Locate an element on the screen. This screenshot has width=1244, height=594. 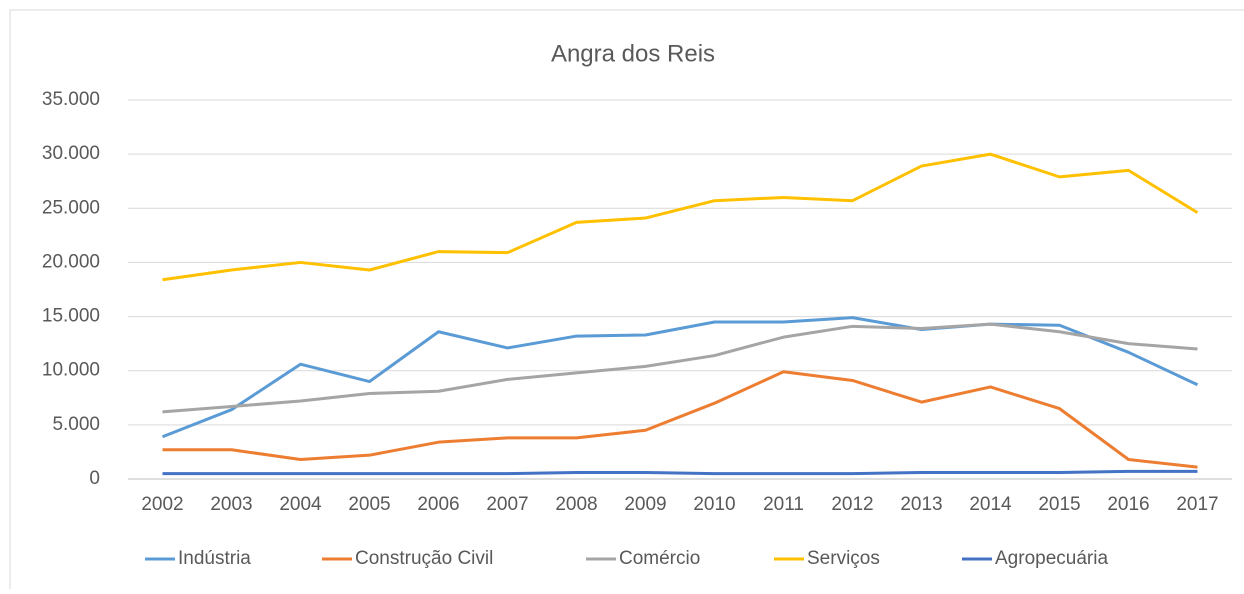
x-tick-label: 2005 is located at coordinates (369, 504).